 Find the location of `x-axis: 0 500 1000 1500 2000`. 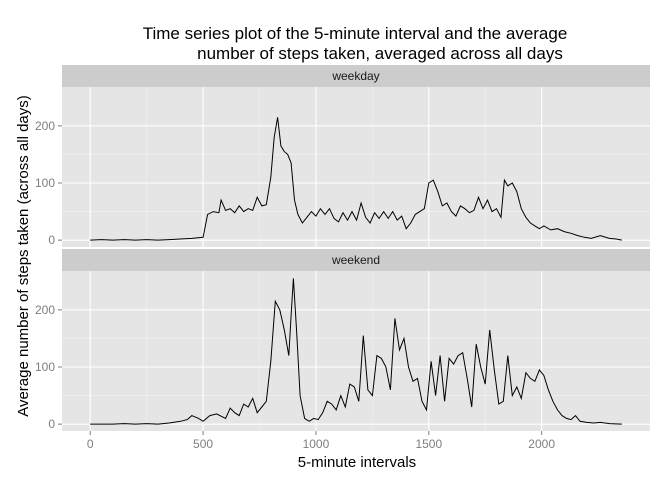

x-axis: 0 500 1000 1500 2000 is located at coordinates (321, 441).